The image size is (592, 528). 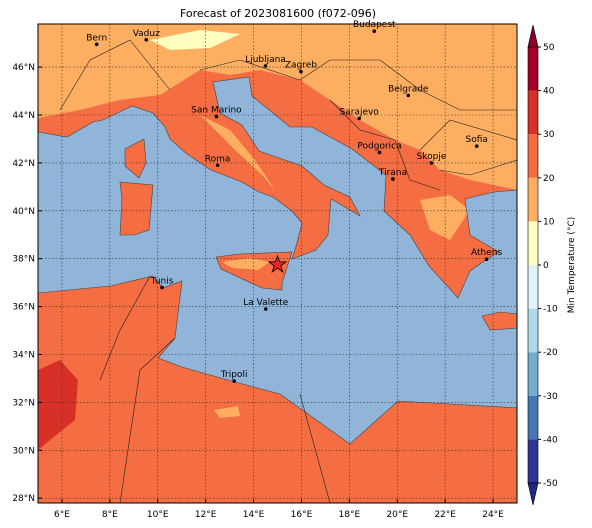 What do you see at coordinates (477, 140) in the screenshot?
I see `city-label: Sofia` at bounding box center [477, 140].